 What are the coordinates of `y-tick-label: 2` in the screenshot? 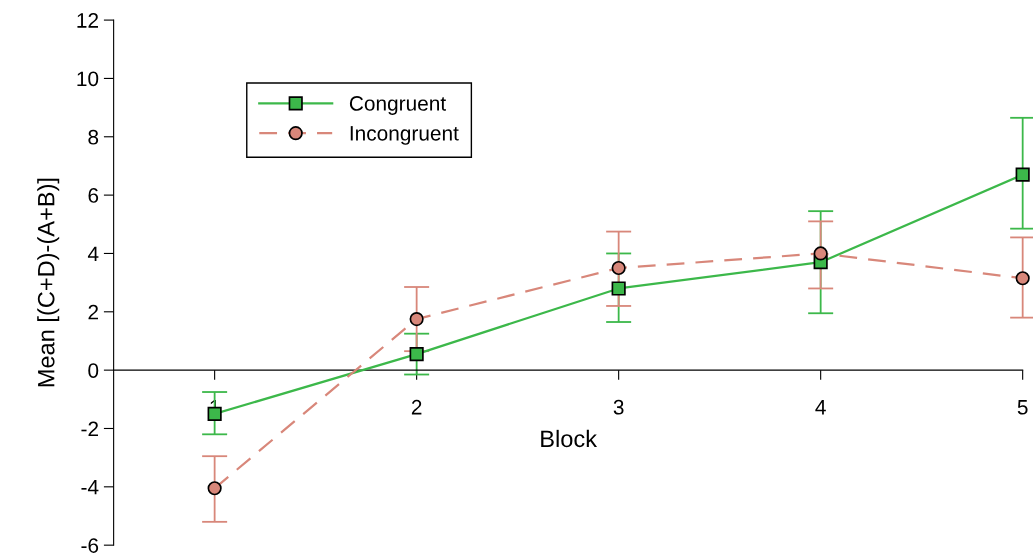 It's located at (93, 312).